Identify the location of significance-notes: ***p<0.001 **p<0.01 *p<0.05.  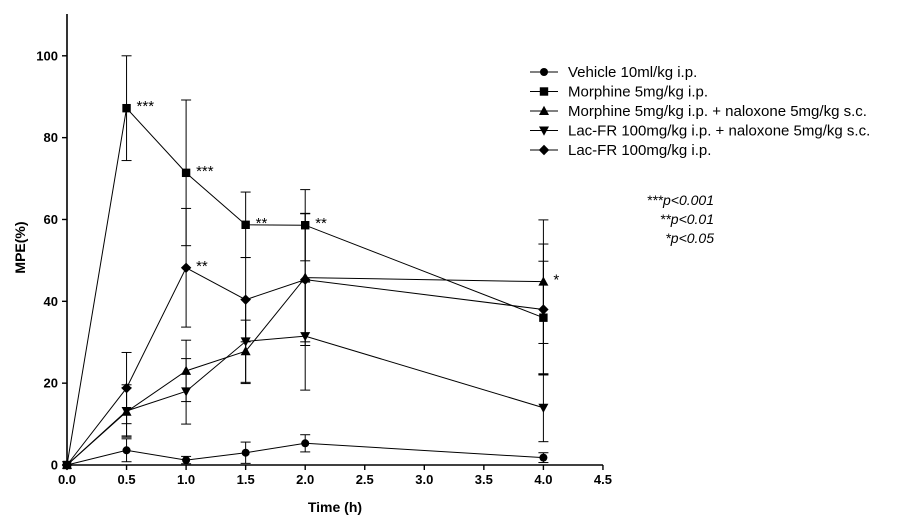
(681, 219).